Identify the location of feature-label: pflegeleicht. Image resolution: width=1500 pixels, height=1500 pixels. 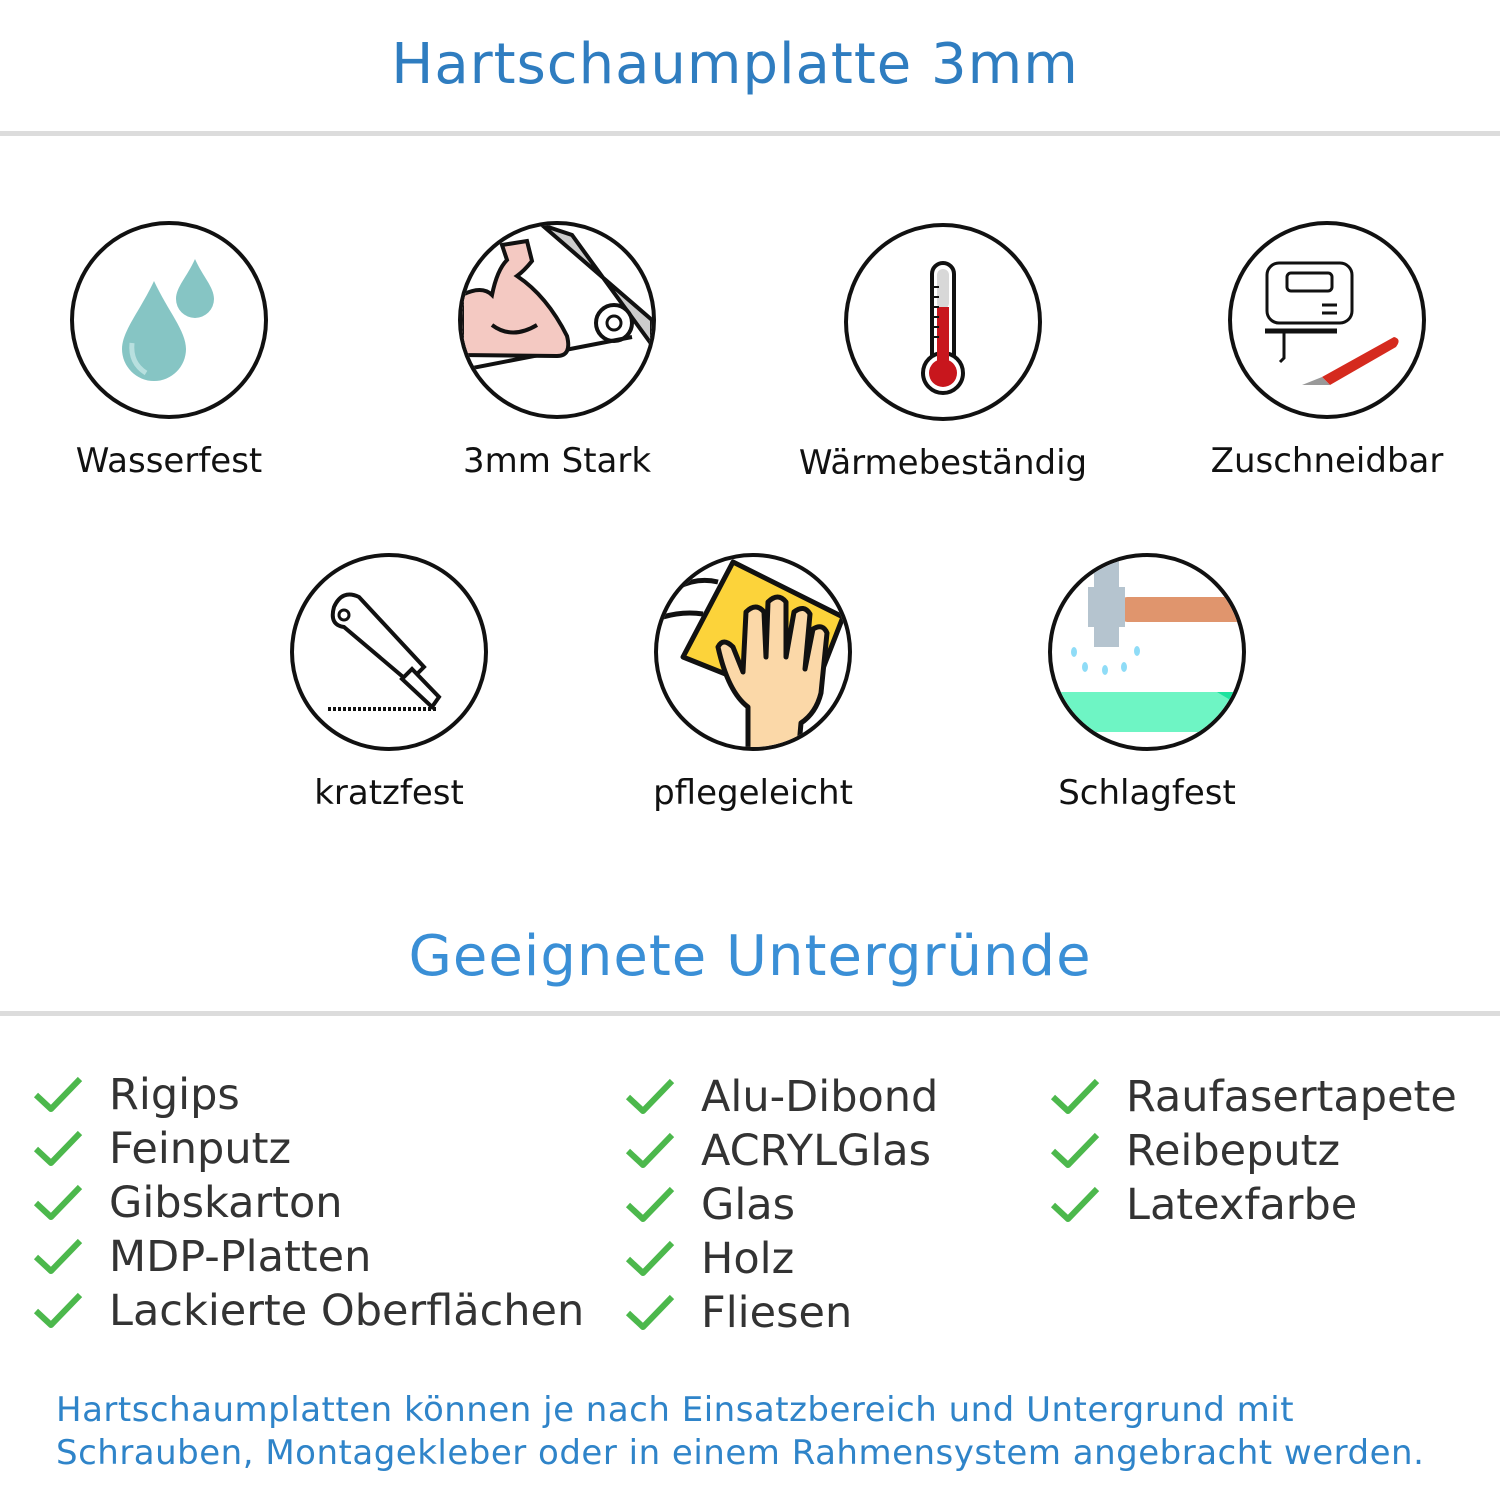
(753, 793).